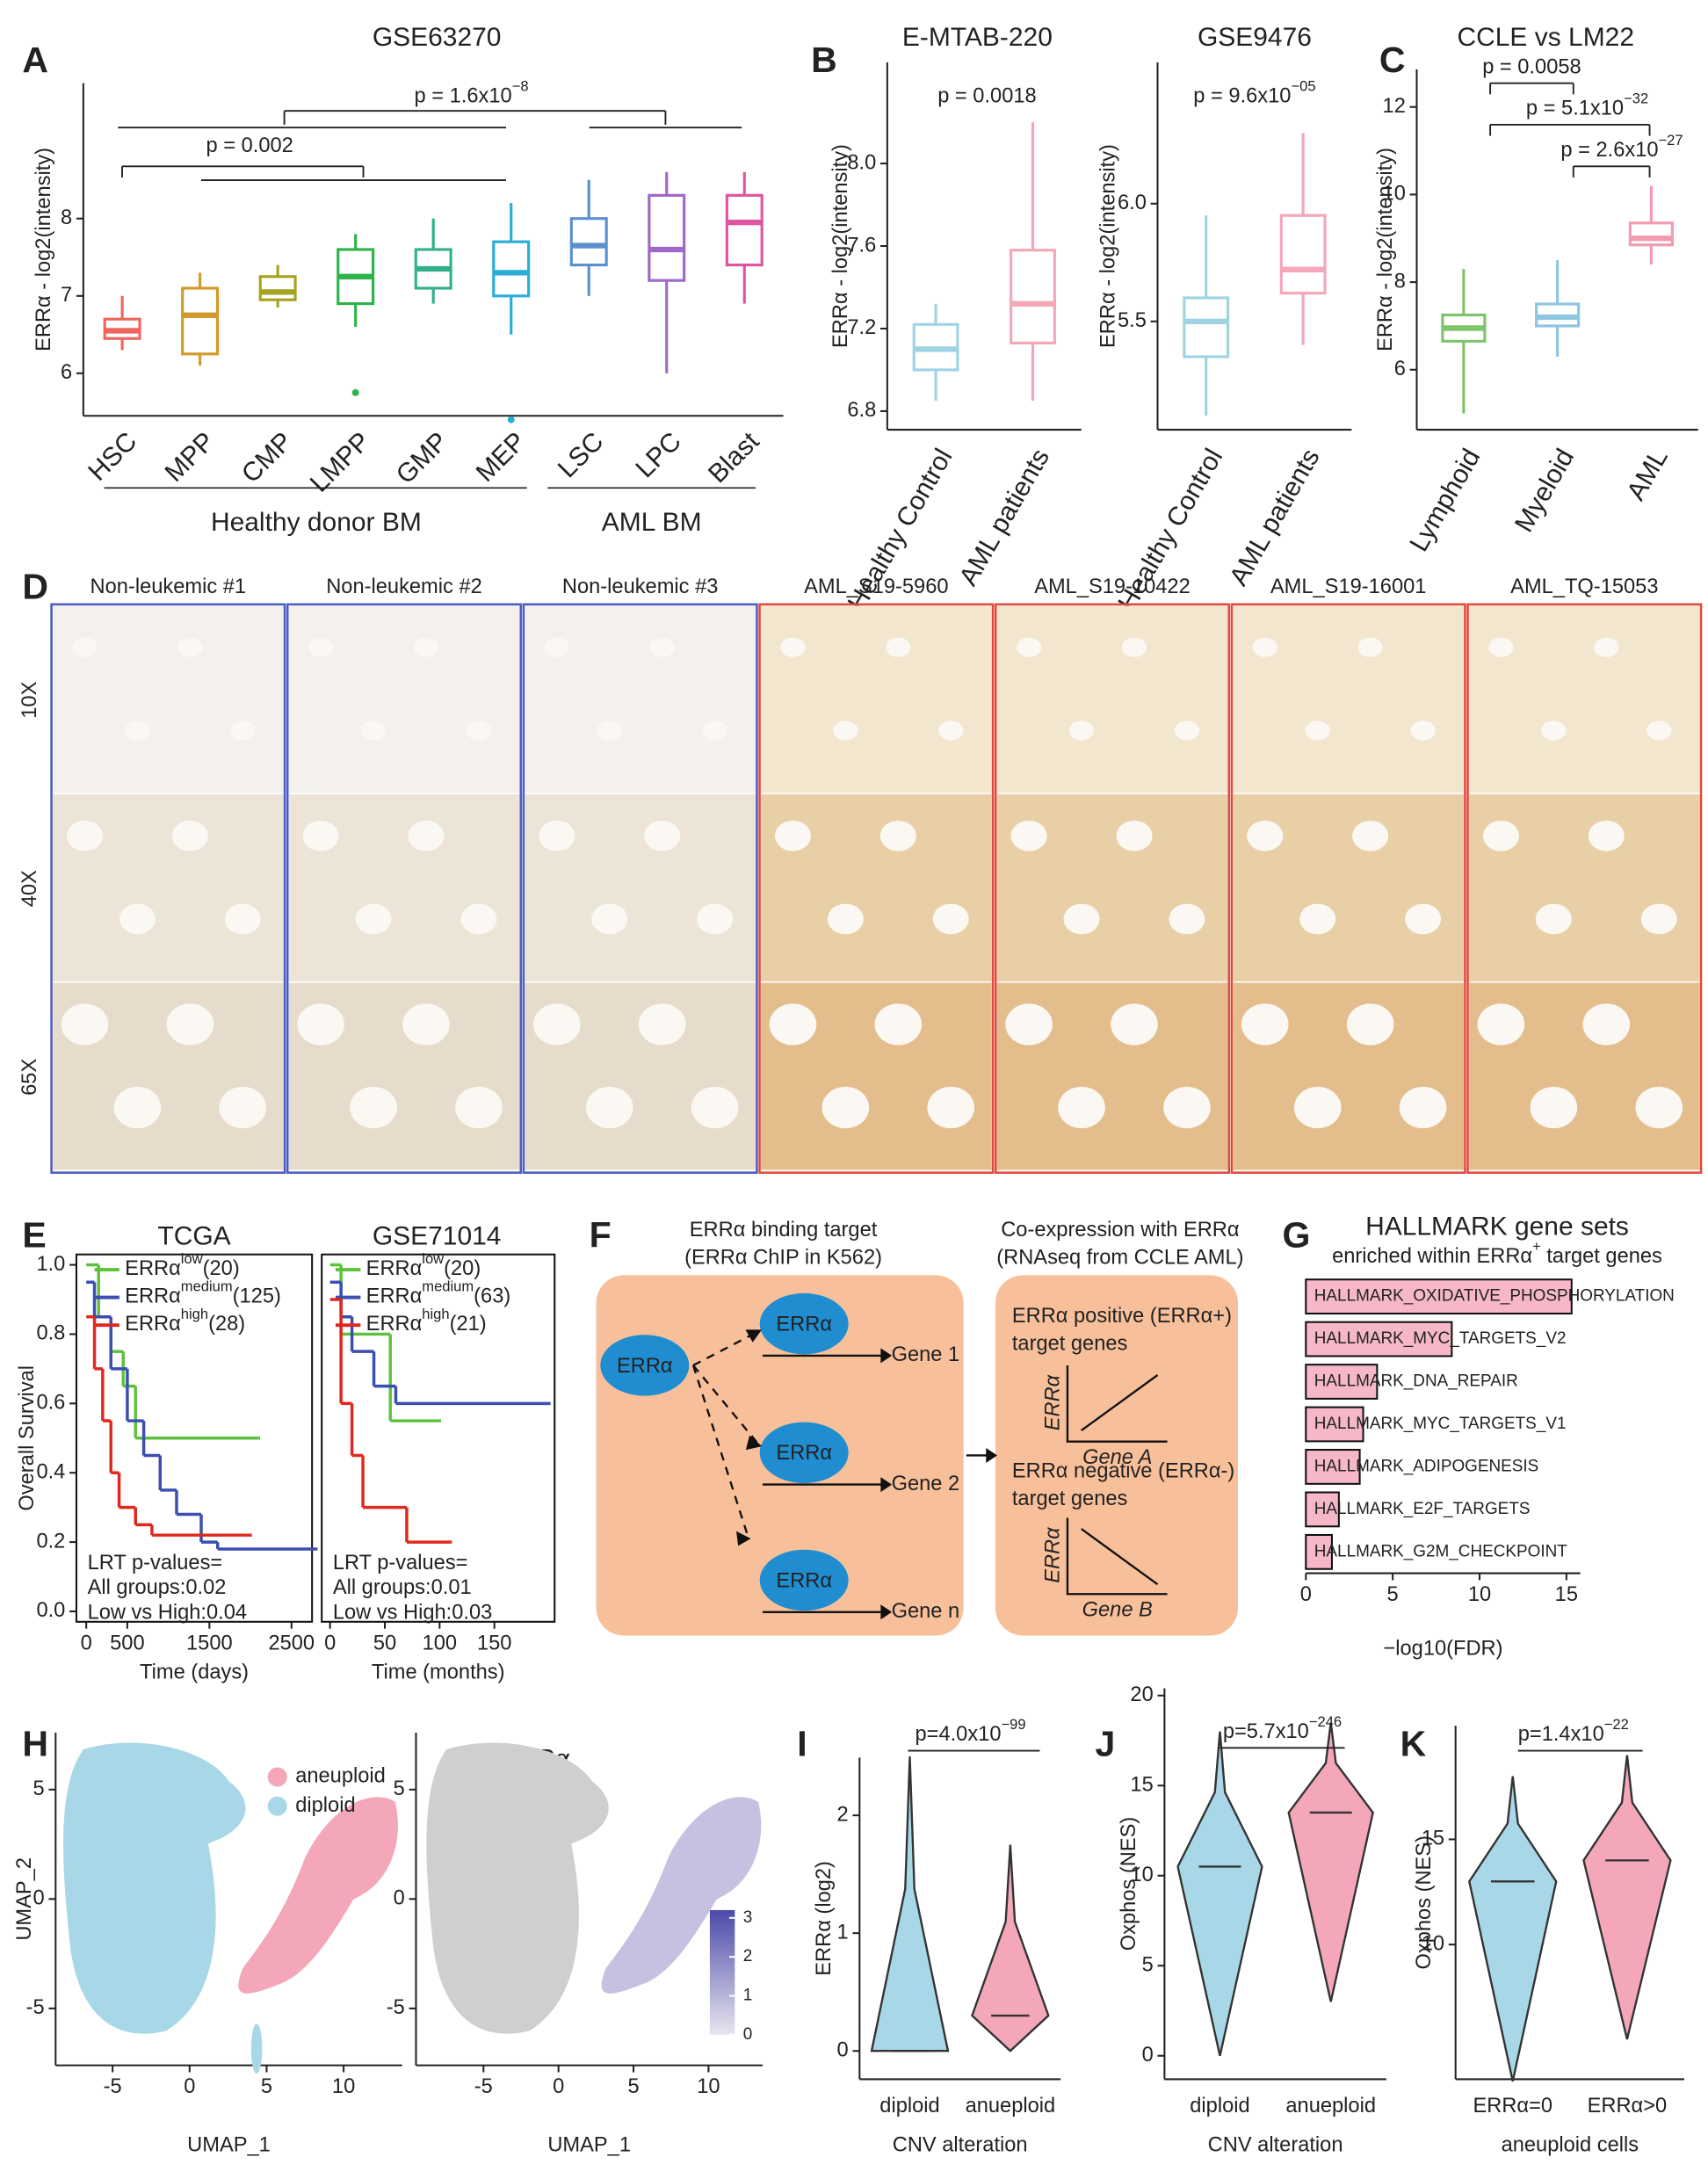  What do you see at coordinates (1512, 2106) in the screenshot?
I see `x-tick-label: ERRα=0` at bounding box center [1512, 2106].